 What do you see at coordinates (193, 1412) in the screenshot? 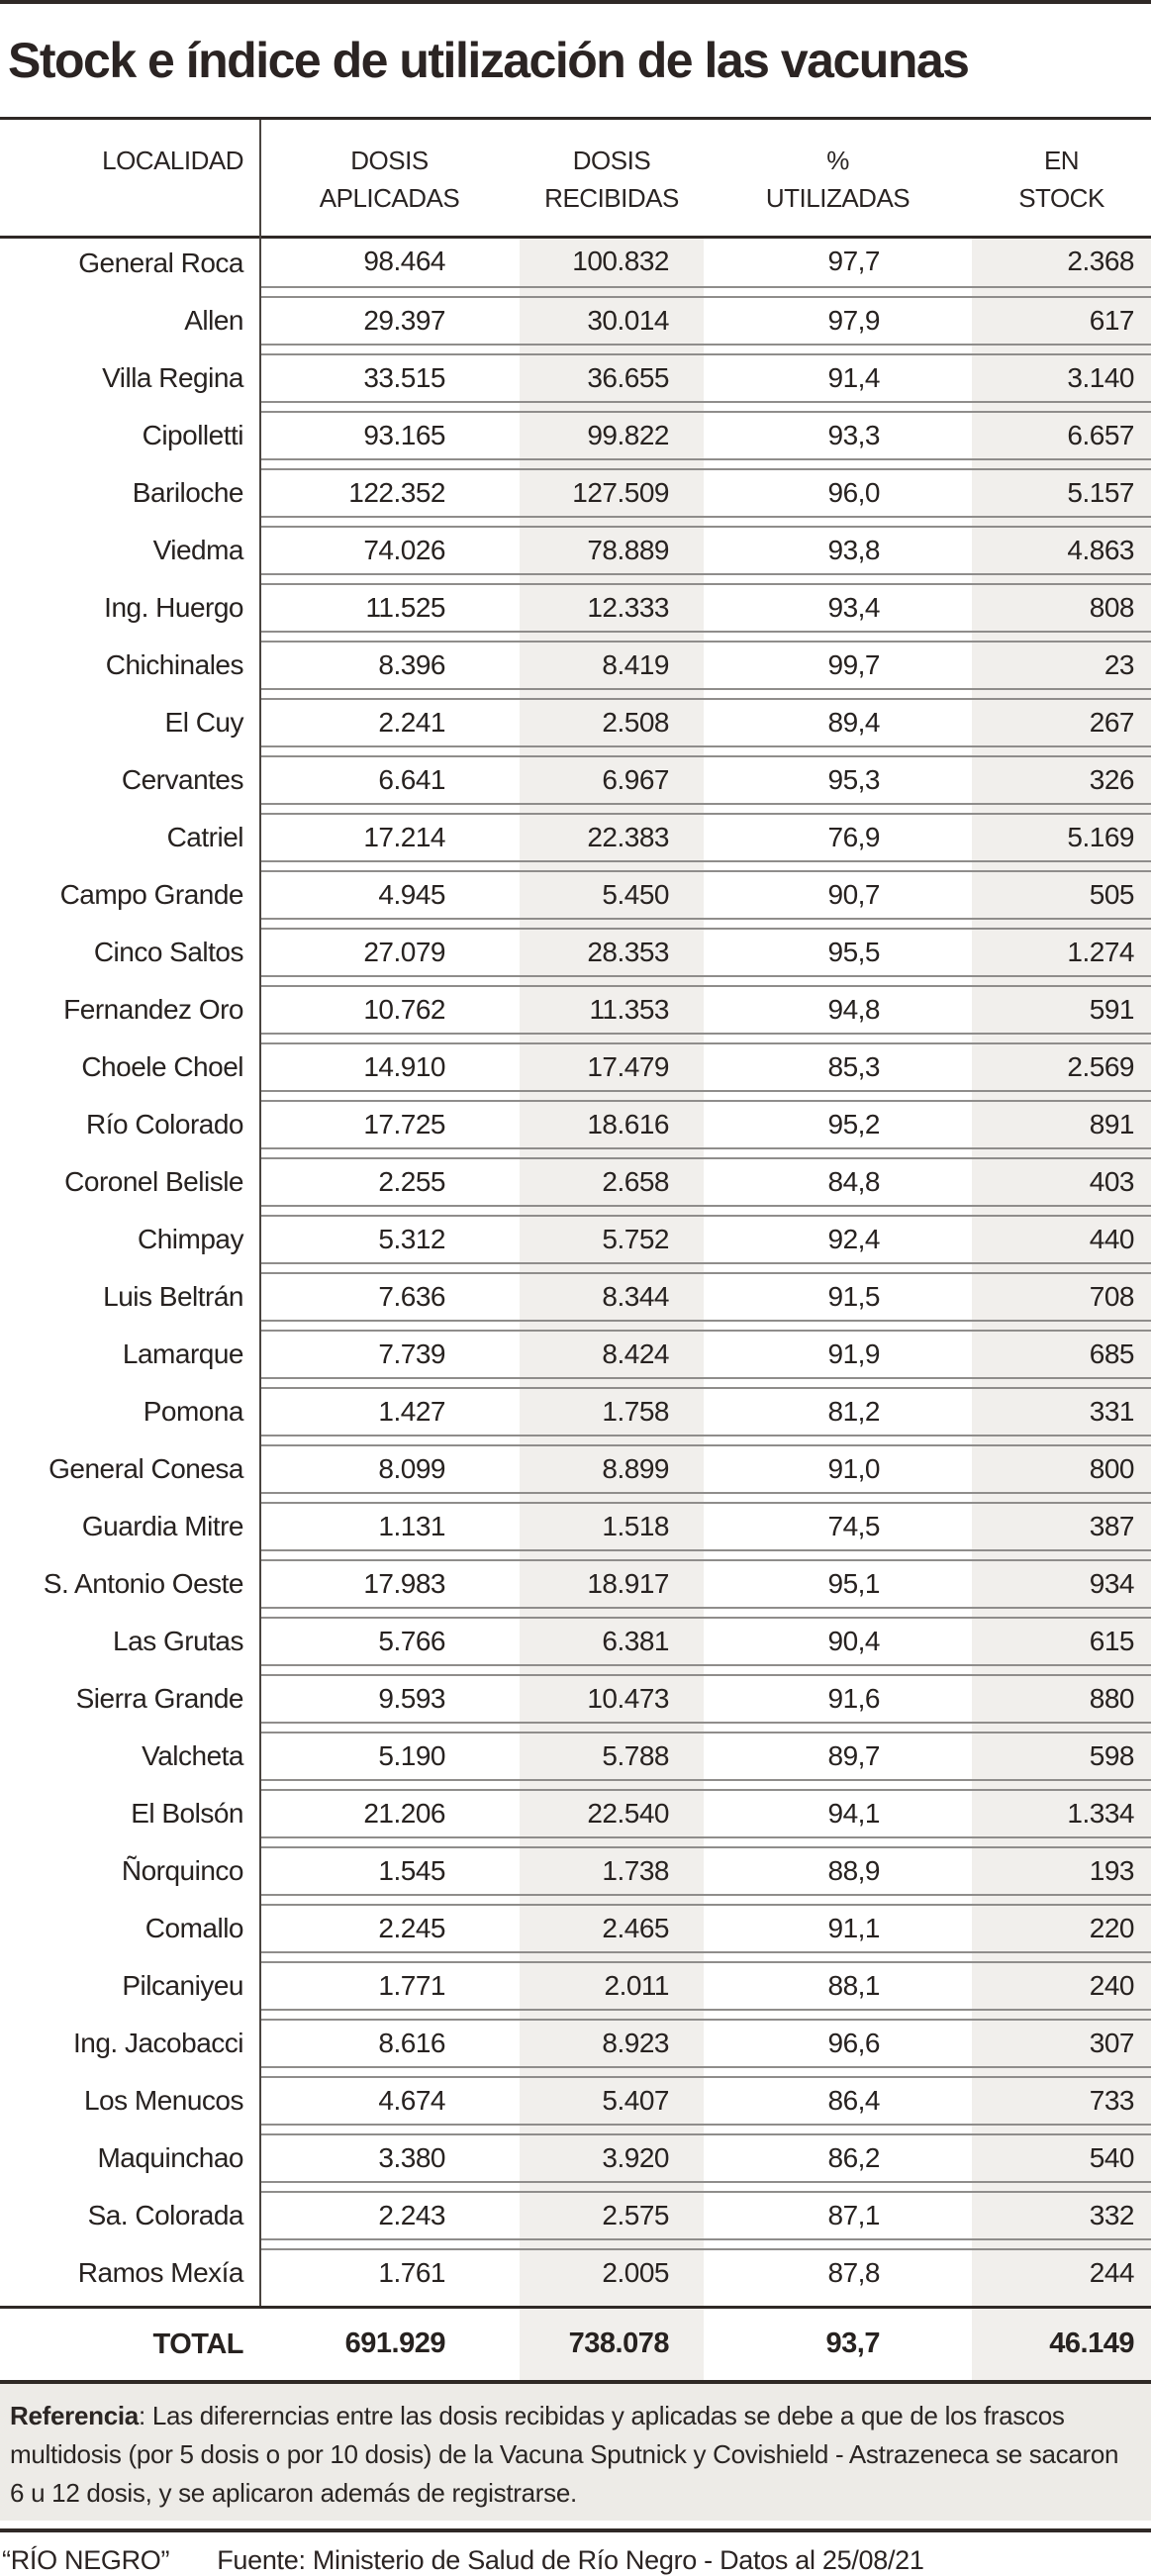
I see `cell-localidad: Pomona` at bounding box center [193, 1412].